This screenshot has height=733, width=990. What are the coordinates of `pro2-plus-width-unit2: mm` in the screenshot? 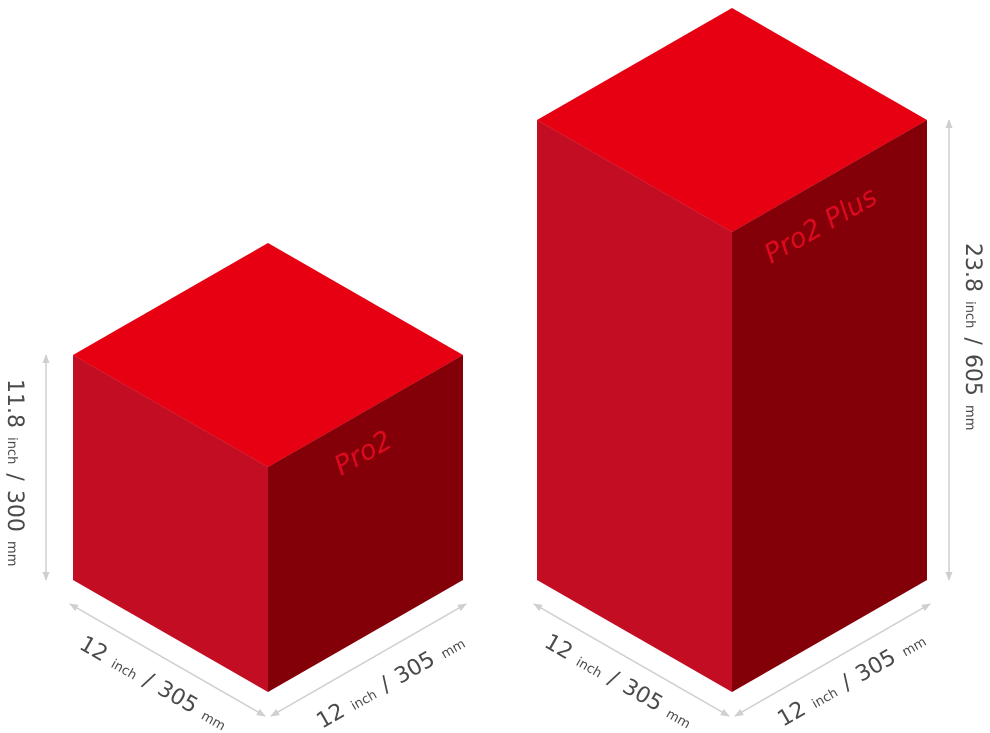 It's located at (914, 648).